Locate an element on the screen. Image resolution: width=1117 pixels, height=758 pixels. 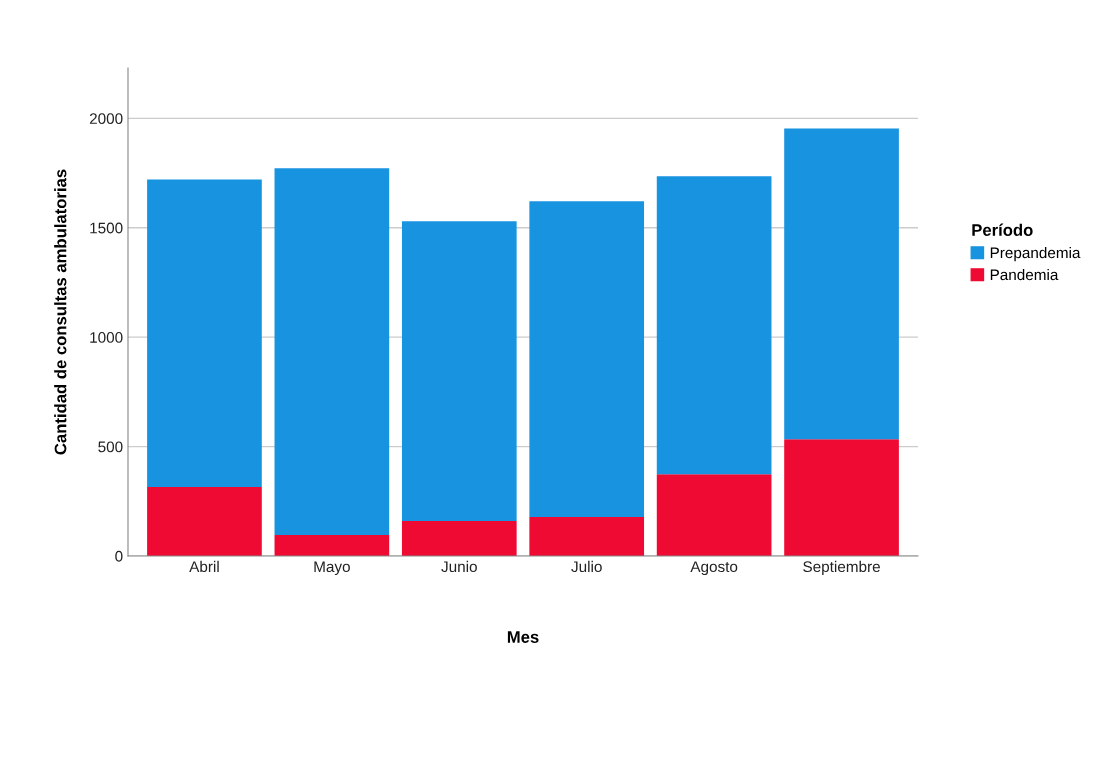
y-tick-label: 2000 is located at coordinates (106, 119).